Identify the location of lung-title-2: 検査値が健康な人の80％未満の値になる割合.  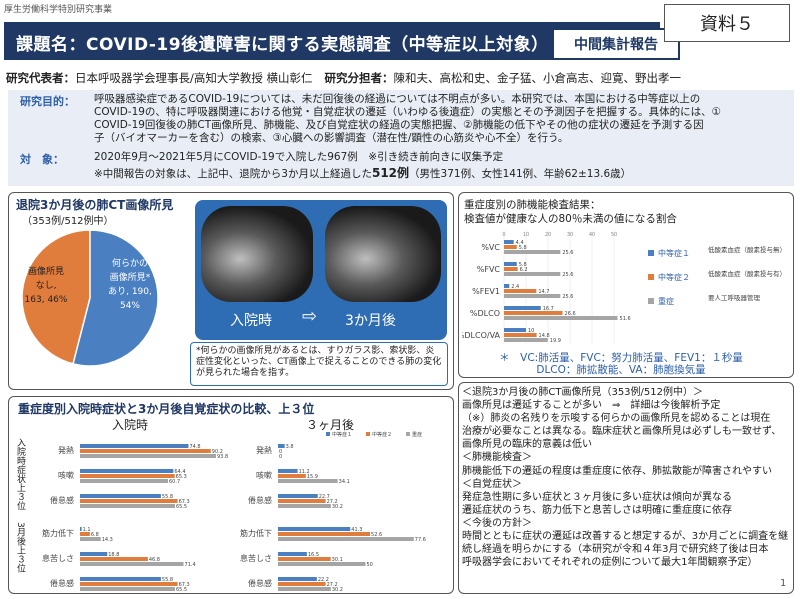
(570, 219).